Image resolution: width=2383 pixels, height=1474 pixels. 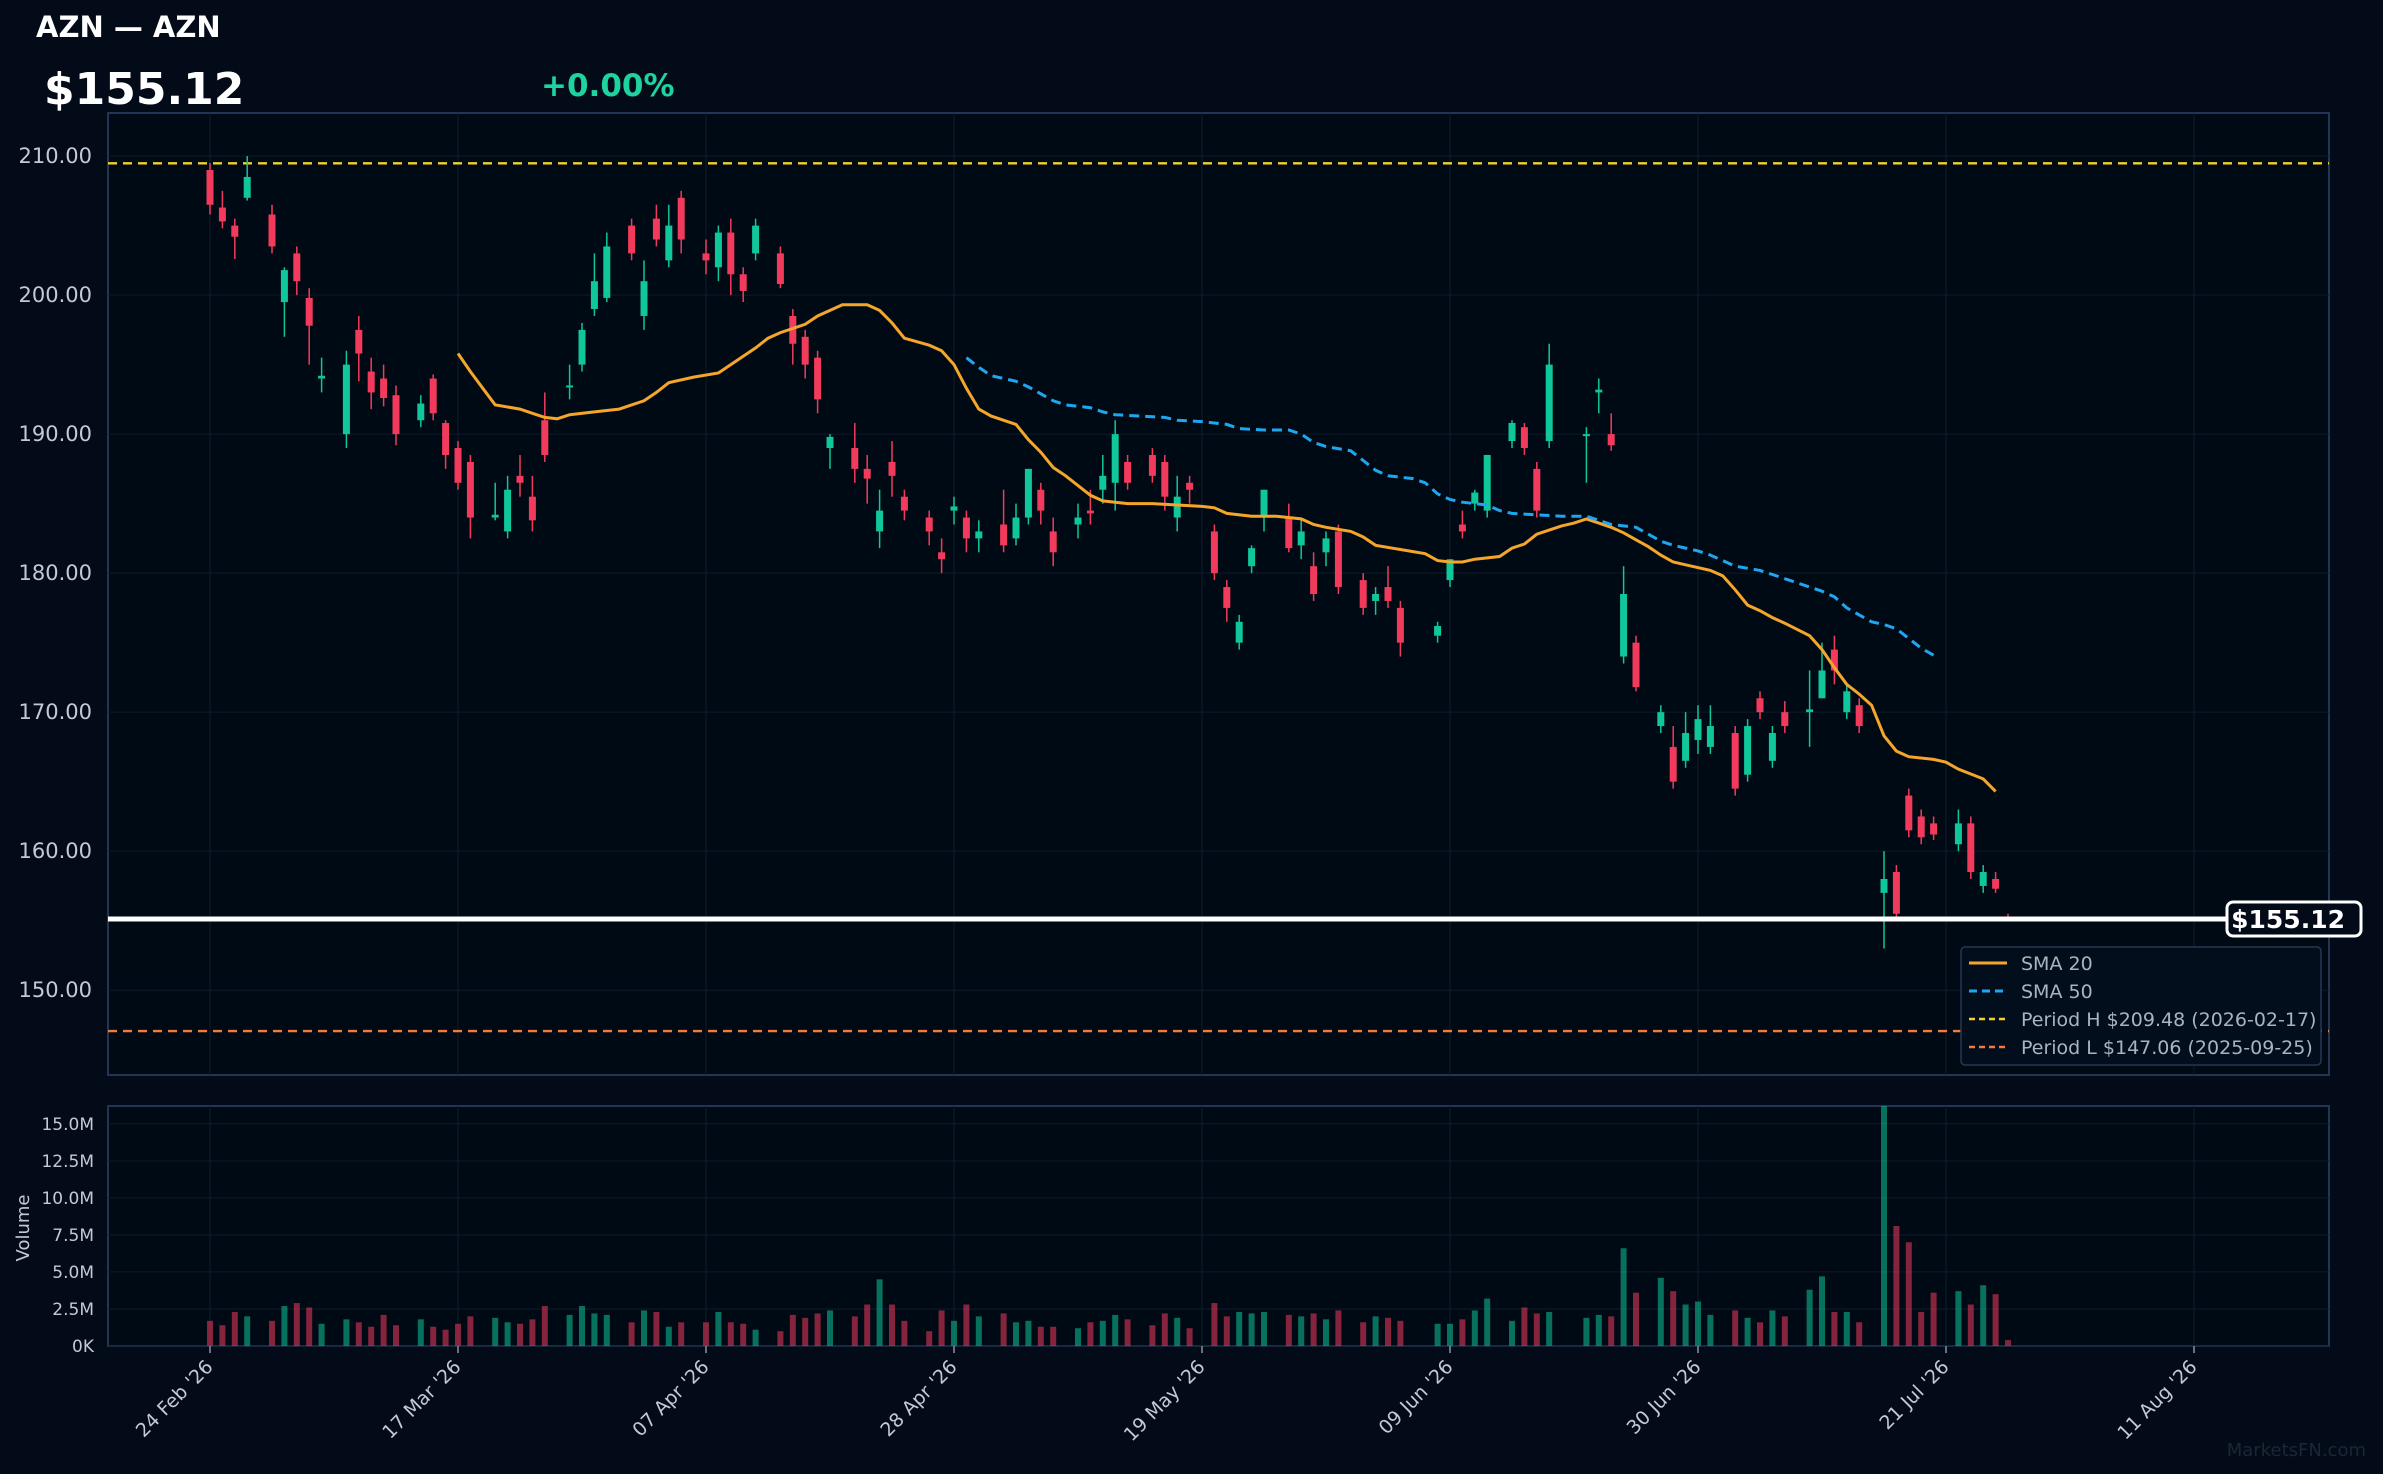 I want to click on price-tick-label: 180.00, so click(x=55, y=573).